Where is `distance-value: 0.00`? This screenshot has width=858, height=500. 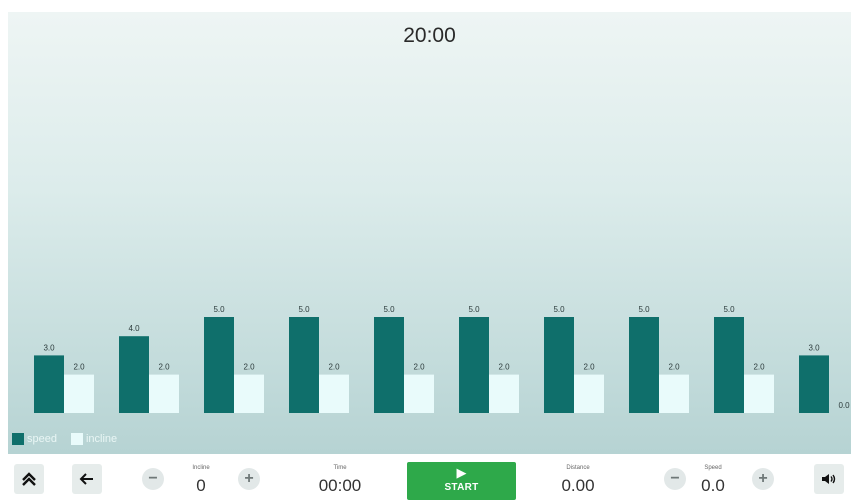 distance-value: 0.00 is located at coordinates (578, 485).